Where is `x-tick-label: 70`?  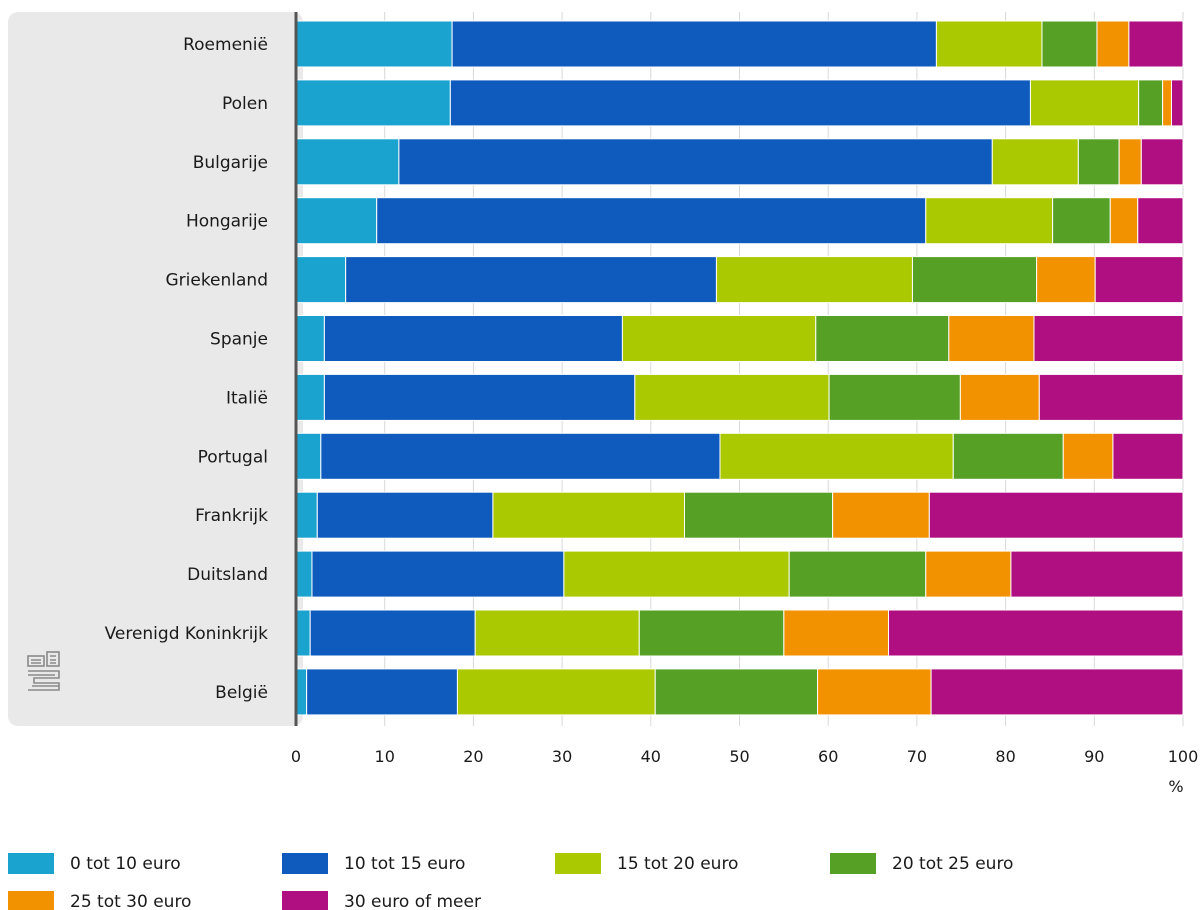 x-tick-label: 70 is located at coordinates (917, 756).